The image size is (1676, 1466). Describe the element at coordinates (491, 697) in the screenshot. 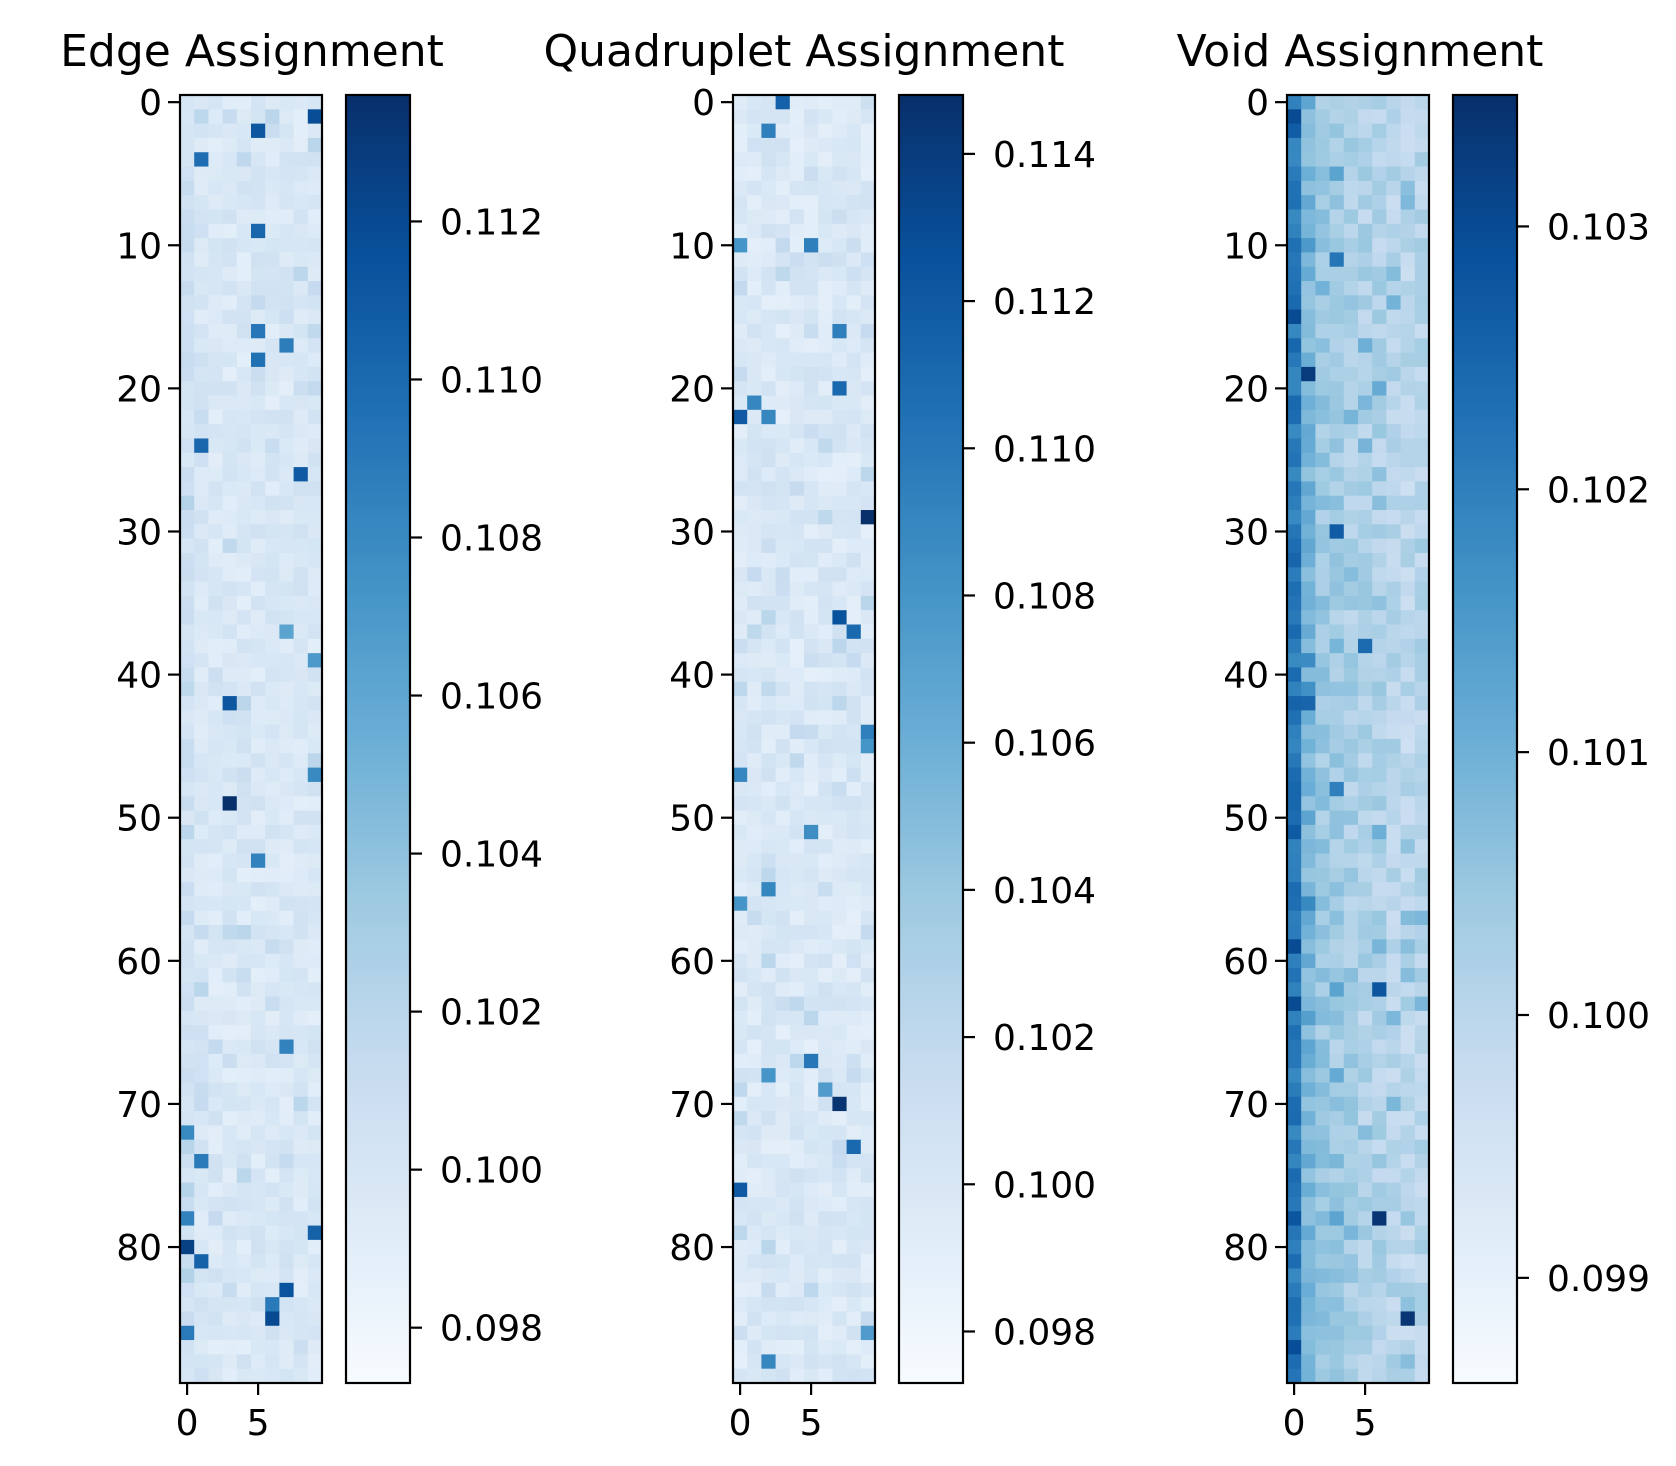

I see `colorbar-tick-label: 0.106` at that location.